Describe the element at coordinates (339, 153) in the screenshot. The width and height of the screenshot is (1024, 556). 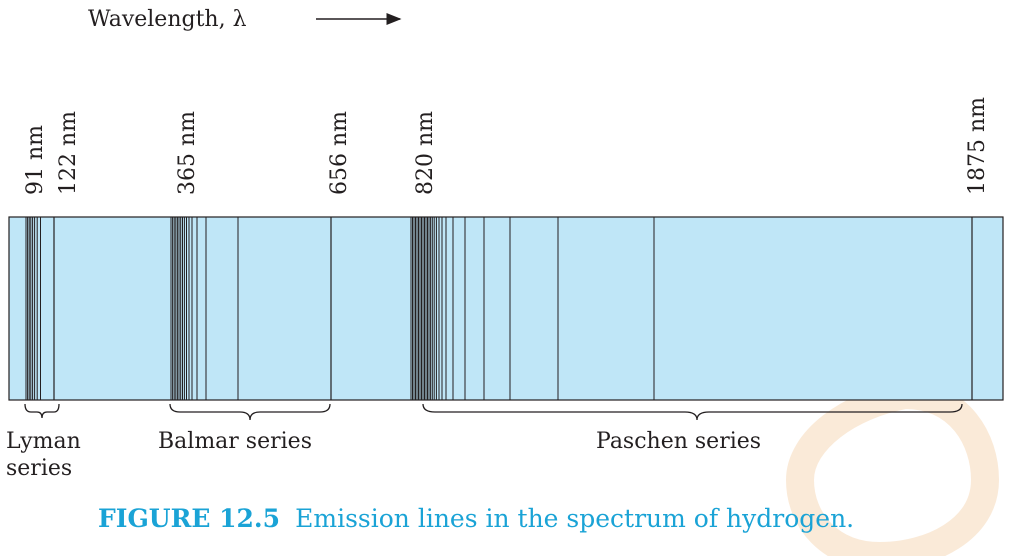
I see `label-656nm: 656 nm` at that location.